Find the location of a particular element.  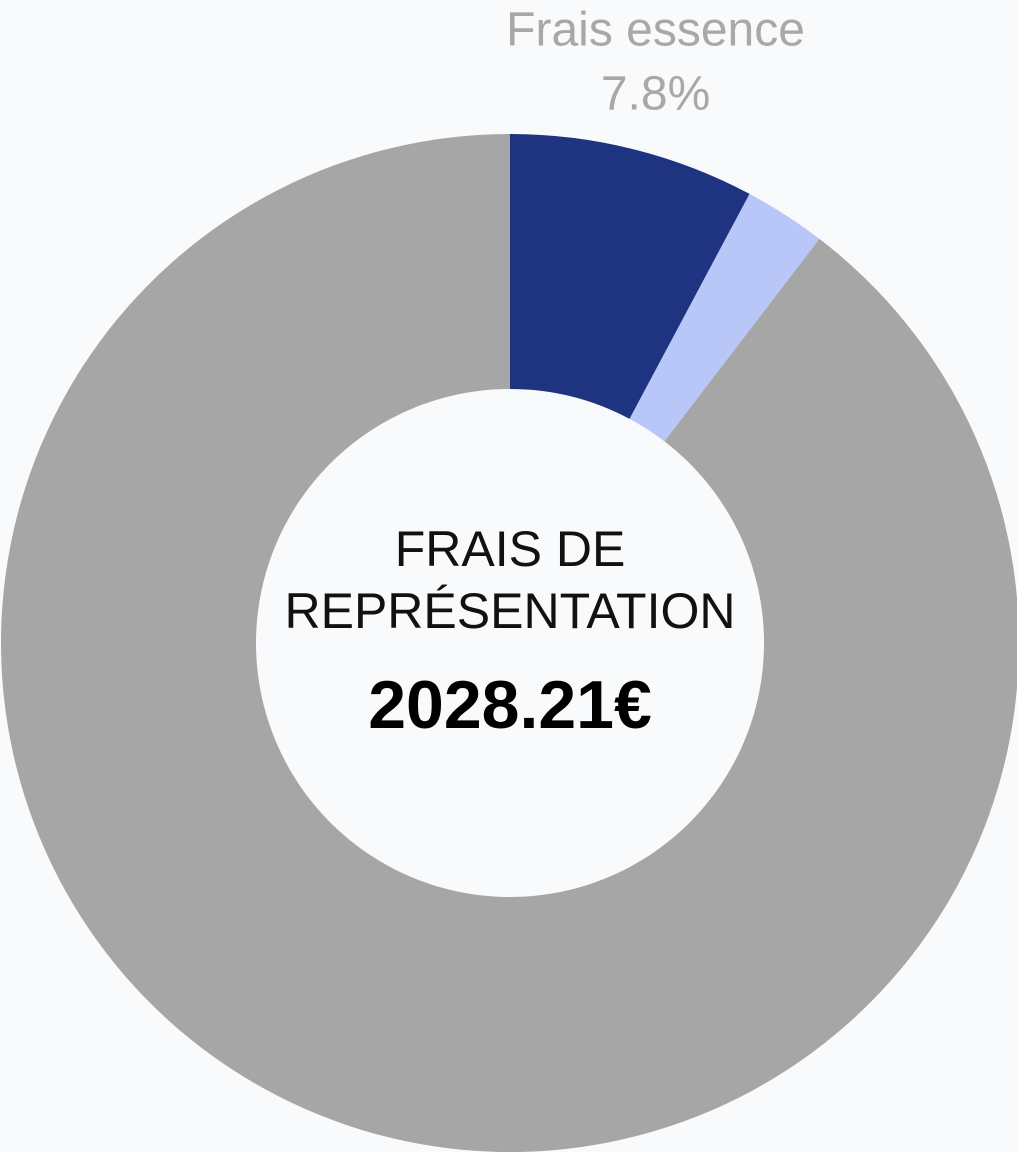

slice-value-label: 7.8% is located at coordinates (655, 94).